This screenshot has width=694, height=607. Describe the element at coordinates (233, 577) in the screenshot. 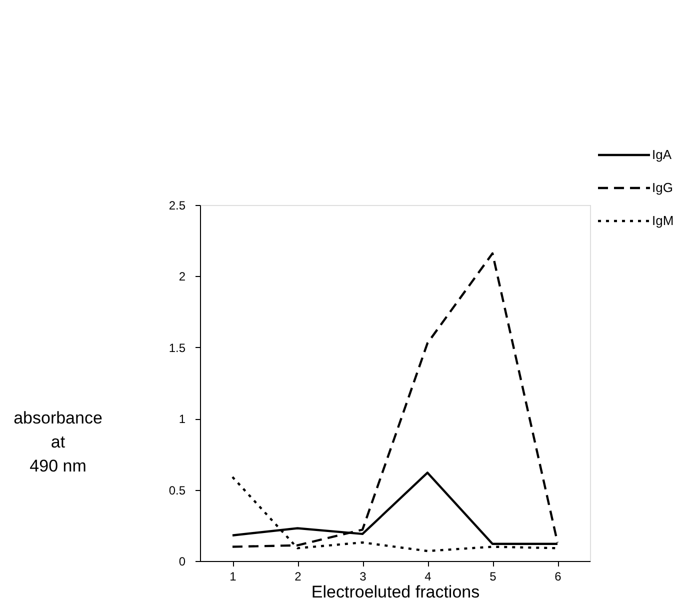

I see `x-tick-label: 1` at that location.